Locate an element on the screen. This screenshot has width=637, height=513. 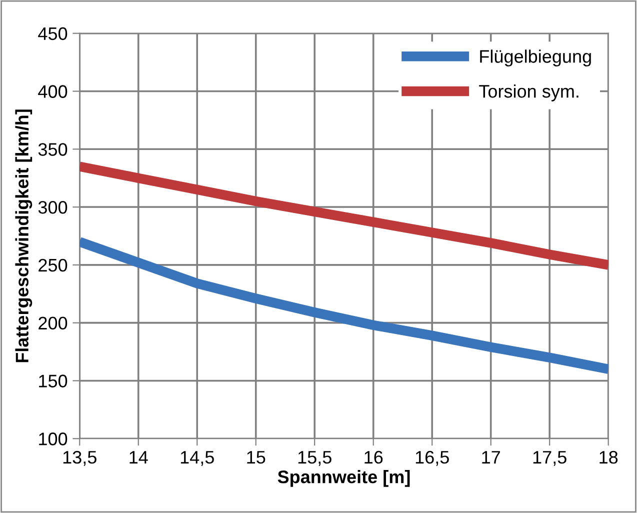
y-tick-label: 150 is located at coordinates (53, 381).